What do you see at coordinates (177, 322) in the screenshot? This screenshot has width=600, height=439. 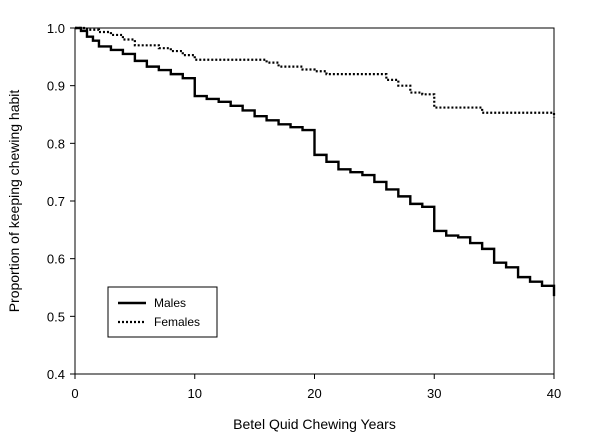 I see `legend-label-females: Females` at bounding box center [177, 322].